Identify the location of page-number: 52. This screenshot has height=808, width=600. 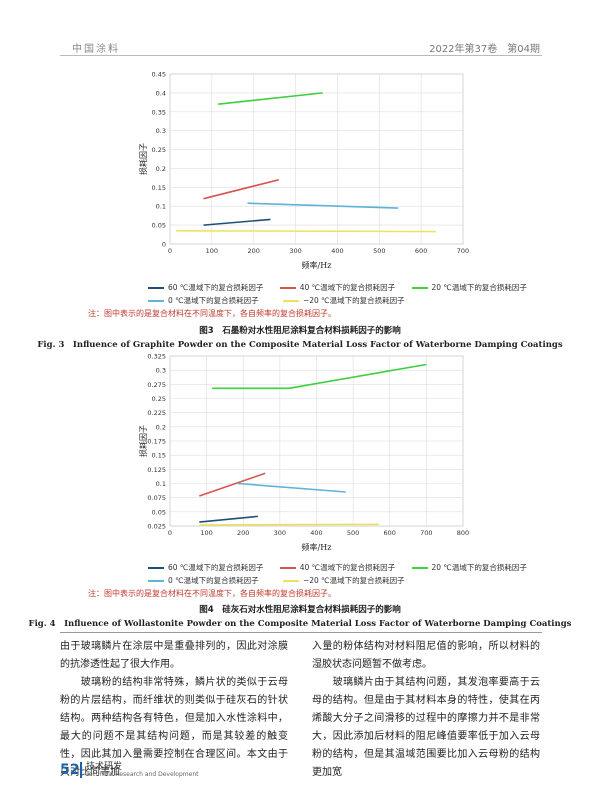
(70, 770).